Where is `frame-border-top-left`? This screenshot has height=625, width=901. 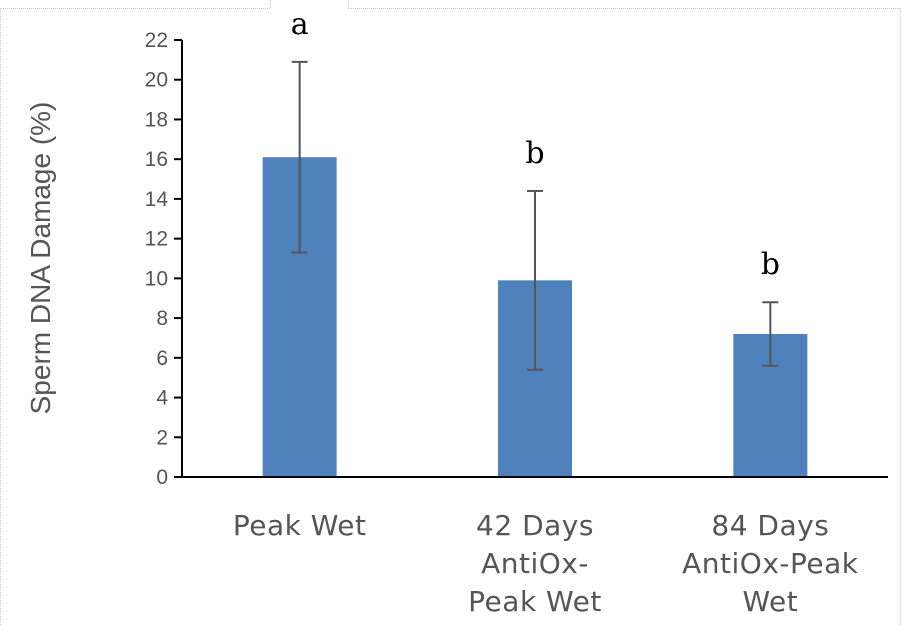 frame-border-top-left is located at coordinates (135, 4).